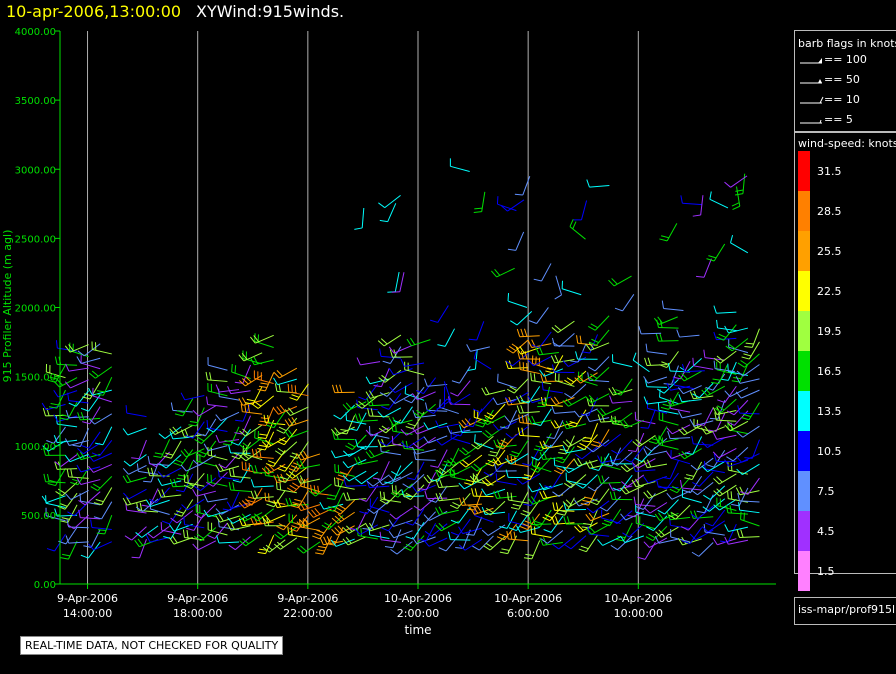  I want to click on source-label: iss-mapr/prof915l, so click(847, 609).